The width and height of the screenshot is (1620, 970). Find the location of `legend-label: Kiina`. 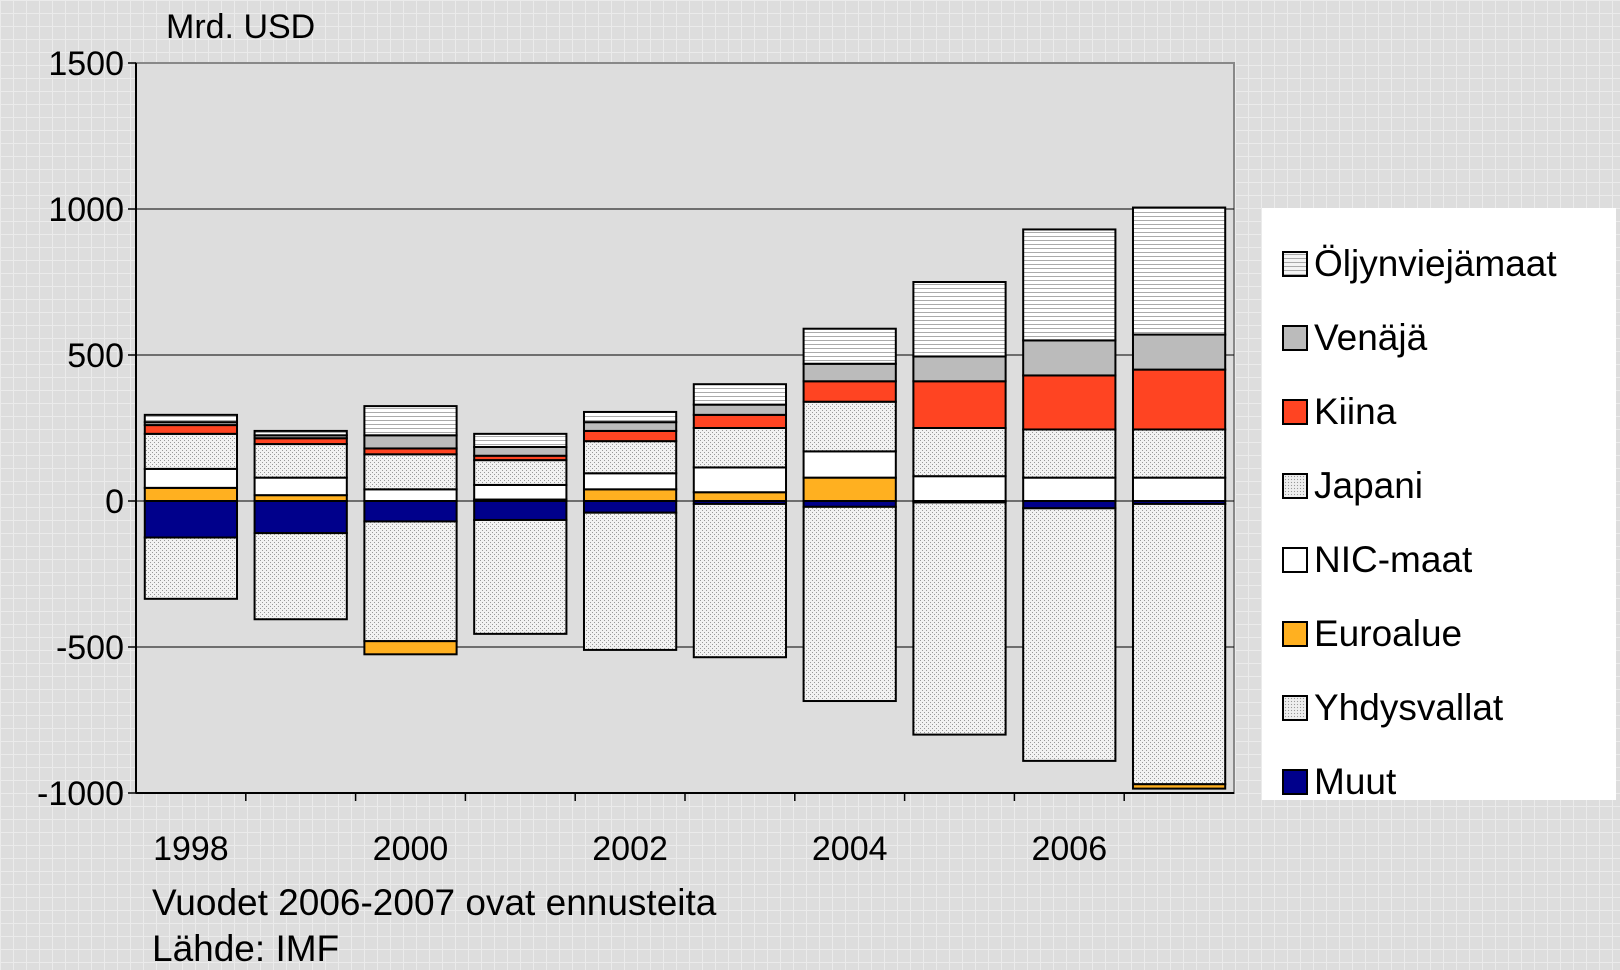

legend-label: Kiina is located at coordinates (1355, 411).